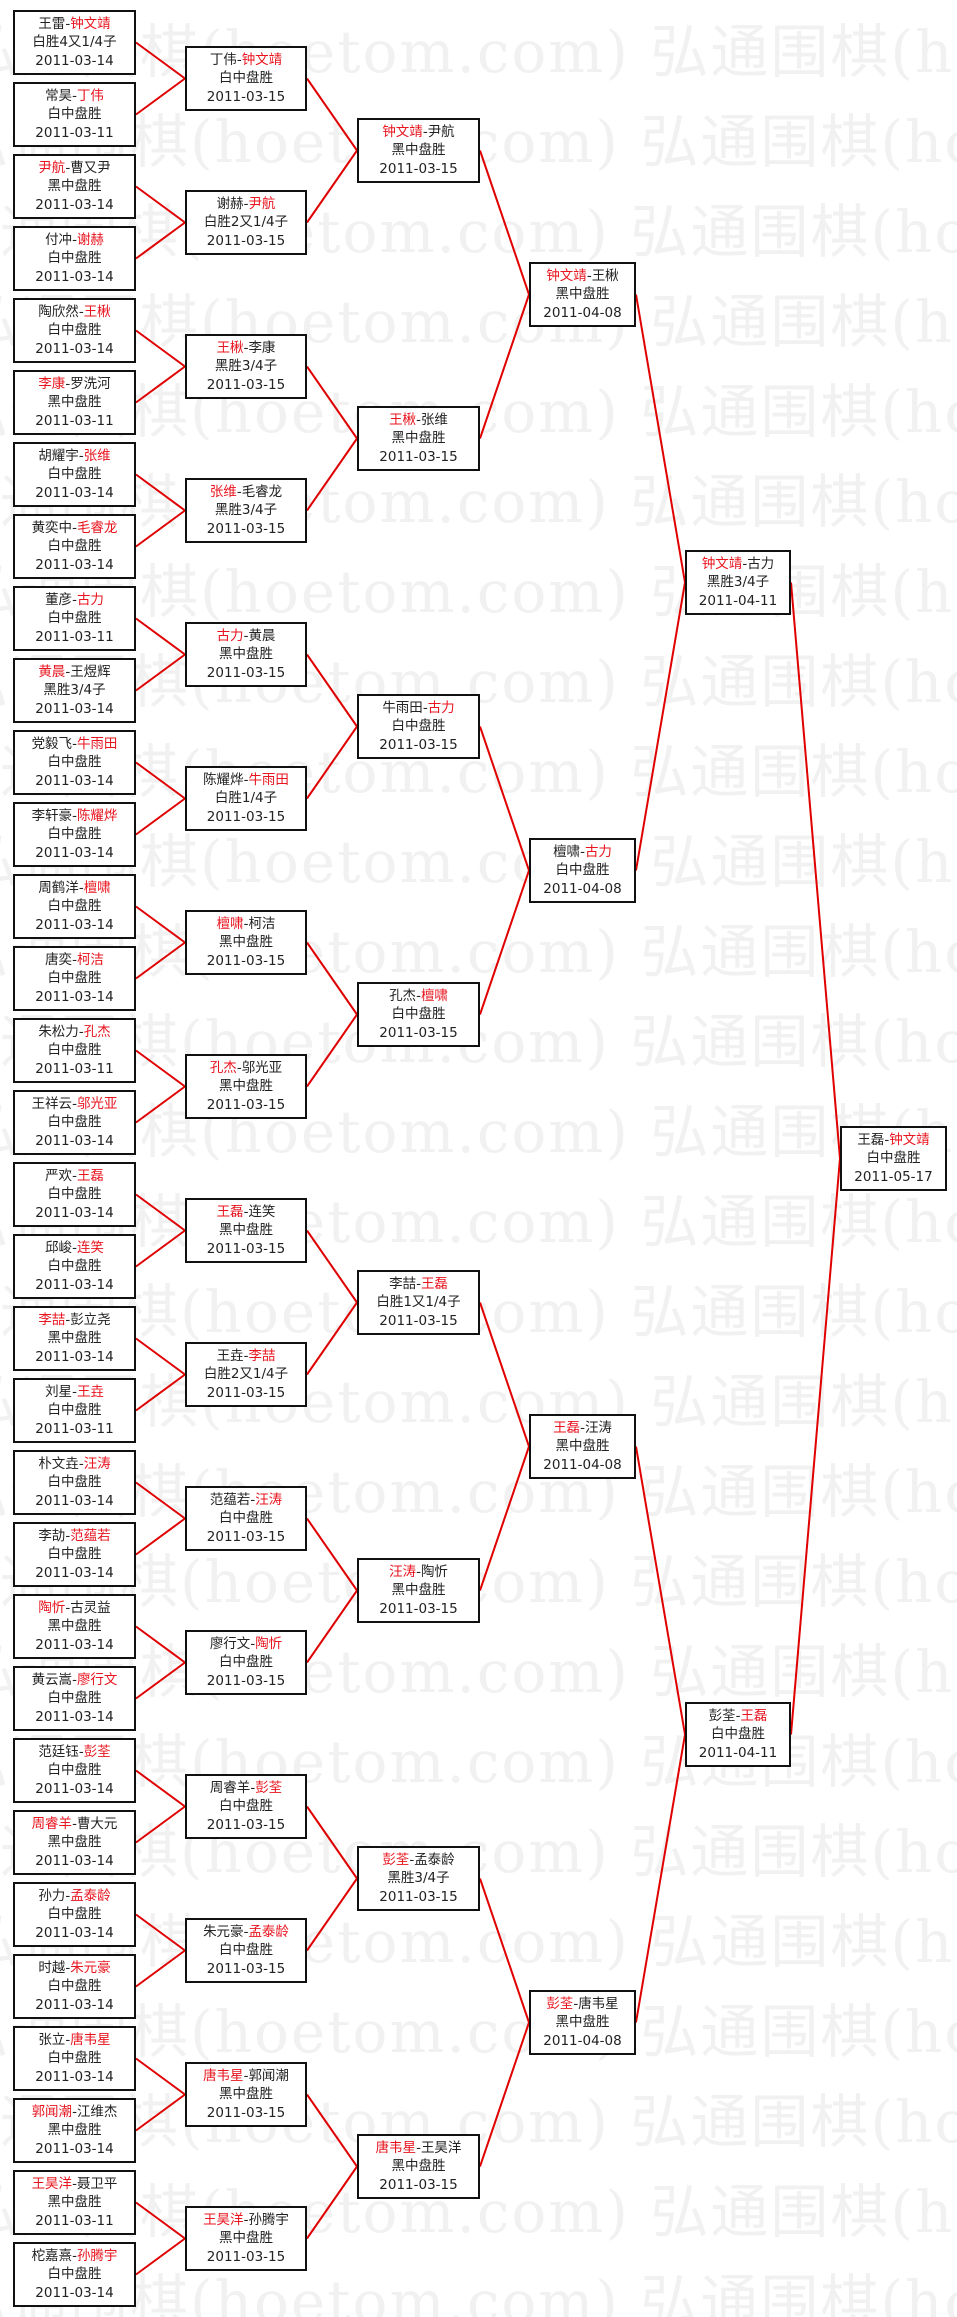 This screenshot has width=957, height=2317. I want to click on players-line: 时越-朱元豪, so click(74, 1968).